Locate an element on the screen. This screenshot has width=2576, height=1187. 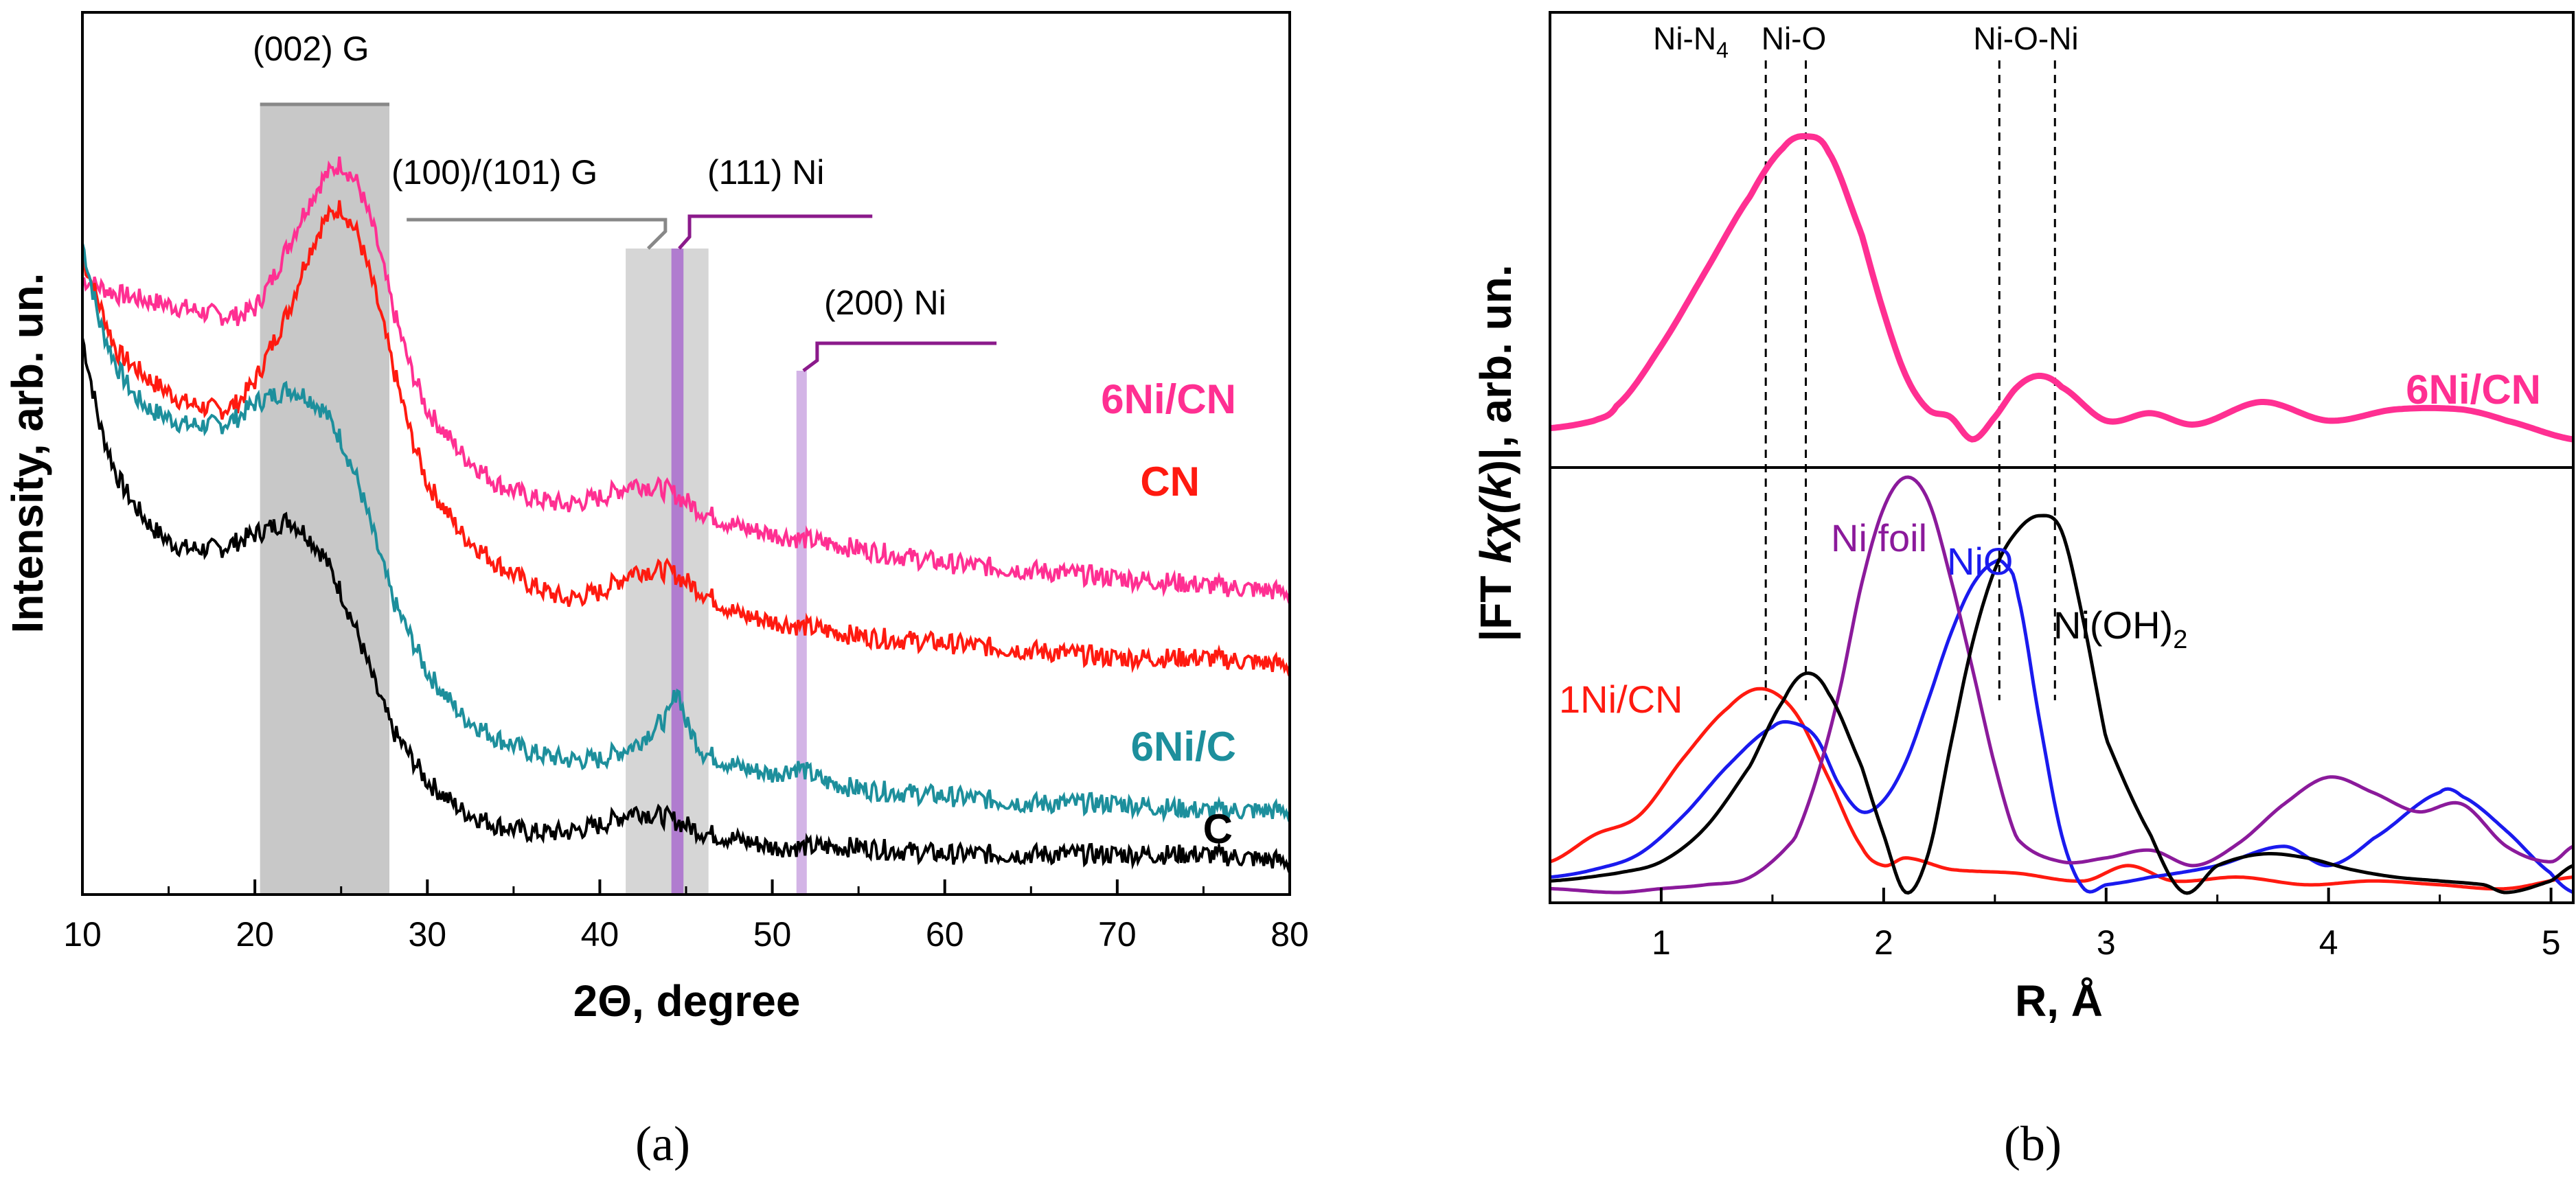
series-label-c: C is located at coordinates (1218, 829).